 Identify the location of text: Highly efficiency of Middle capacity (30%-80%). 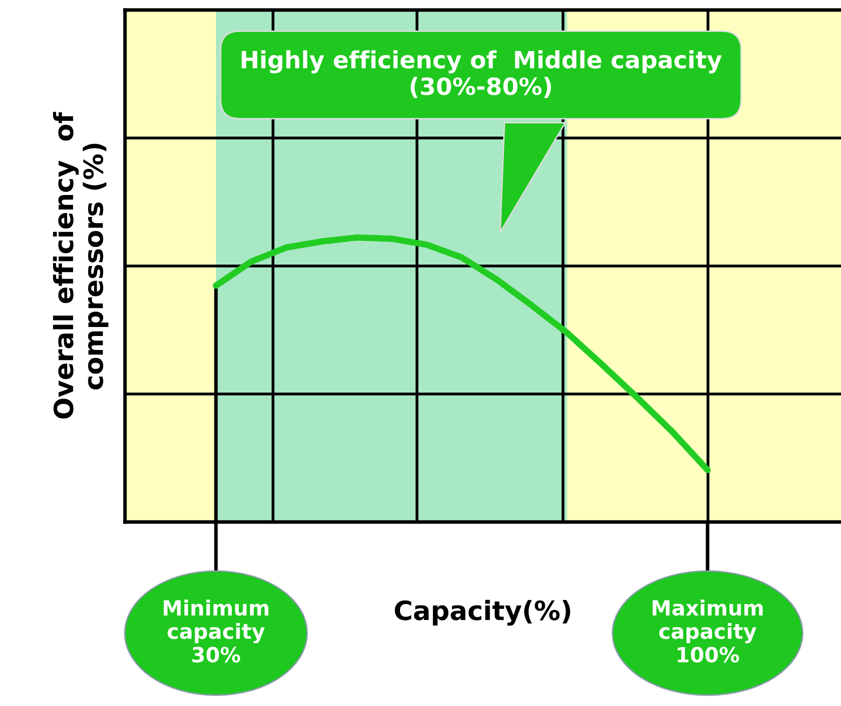
(482, 74).